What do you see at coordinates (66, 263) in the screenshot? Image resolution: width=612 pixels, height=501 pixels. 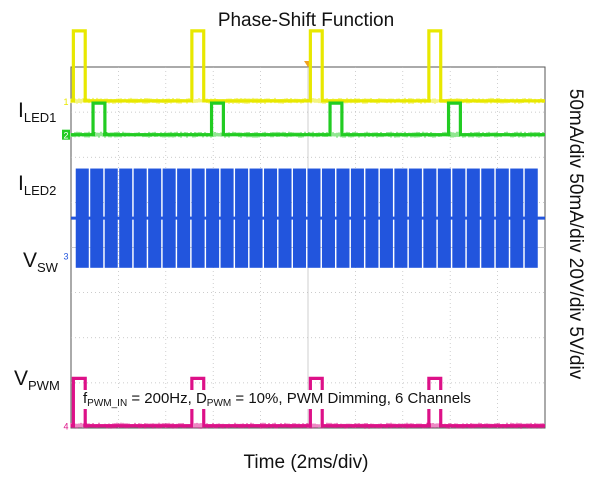 I see `channel-markers: 1 2 3 4` at bounding box center [66, 263].